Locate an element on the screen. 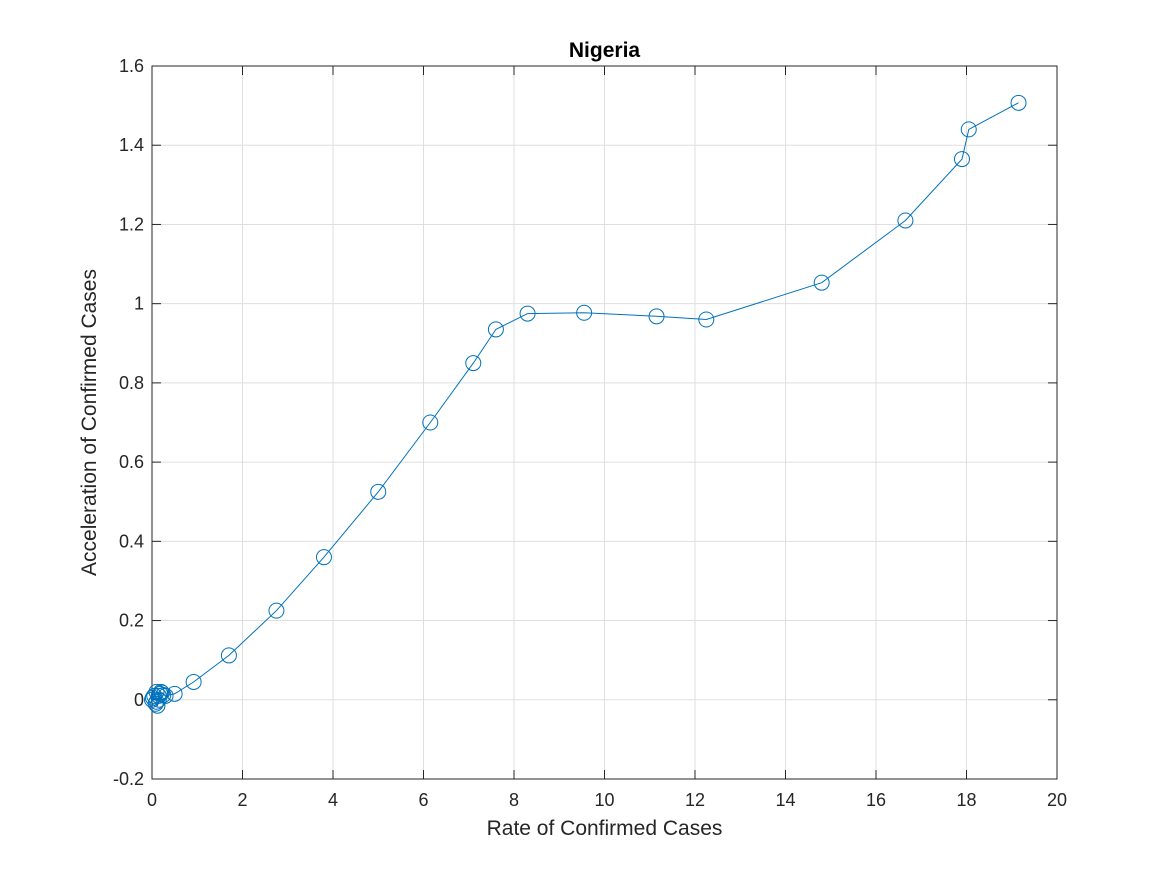  y-tick-label: 1 is located at coordinates (139, 304).